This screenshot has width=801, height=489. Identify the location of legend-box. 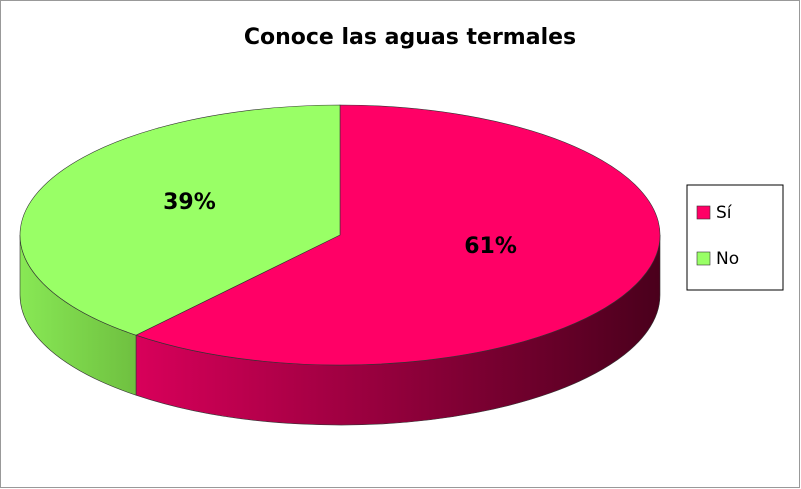
(735, 237).